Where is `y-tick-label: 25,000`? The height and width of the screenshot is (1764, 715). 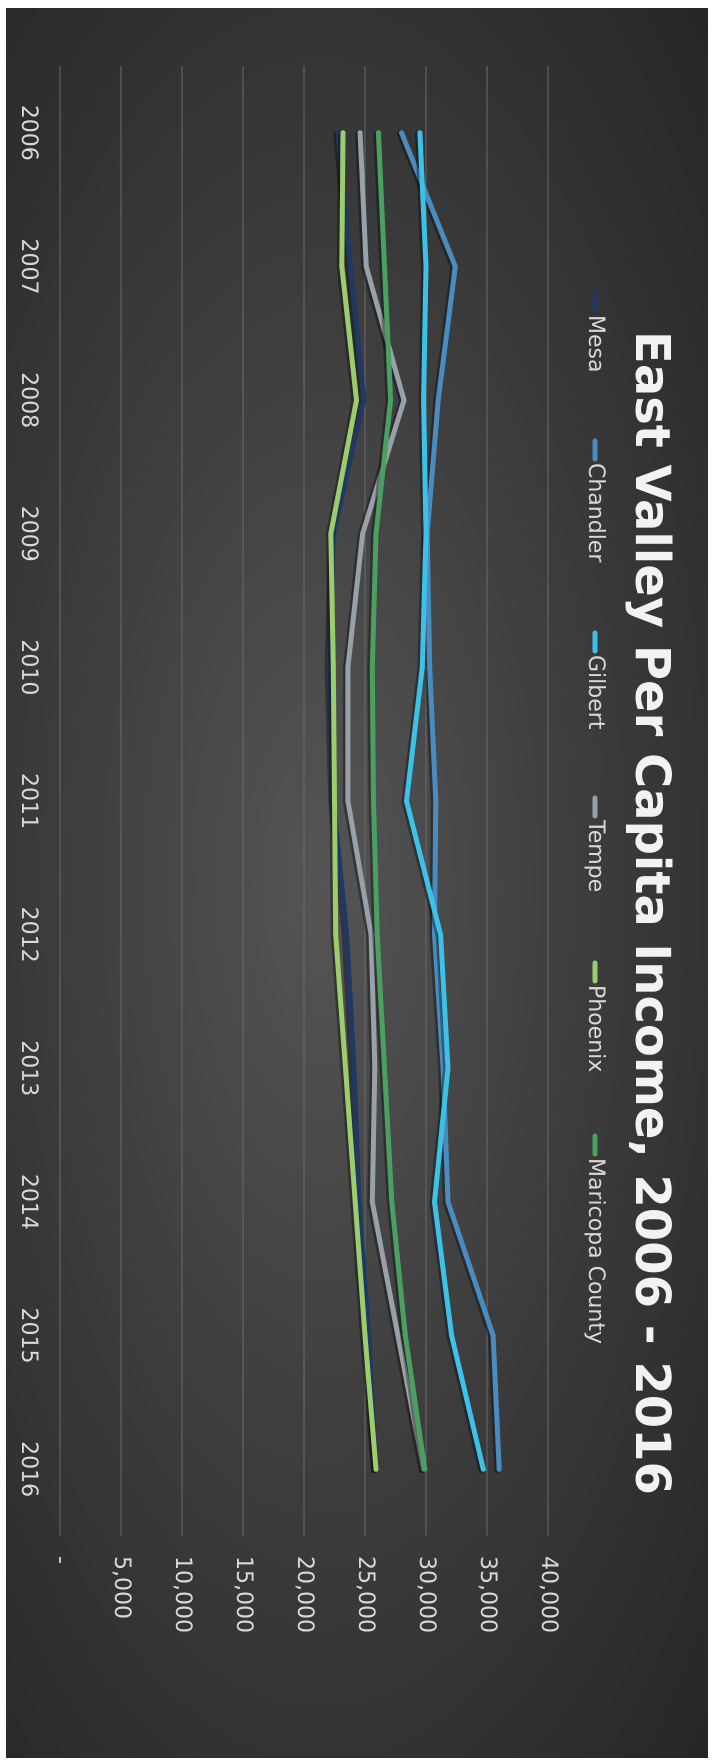 y-tick-label: 25,000 is located at coordinates (365, 1594).